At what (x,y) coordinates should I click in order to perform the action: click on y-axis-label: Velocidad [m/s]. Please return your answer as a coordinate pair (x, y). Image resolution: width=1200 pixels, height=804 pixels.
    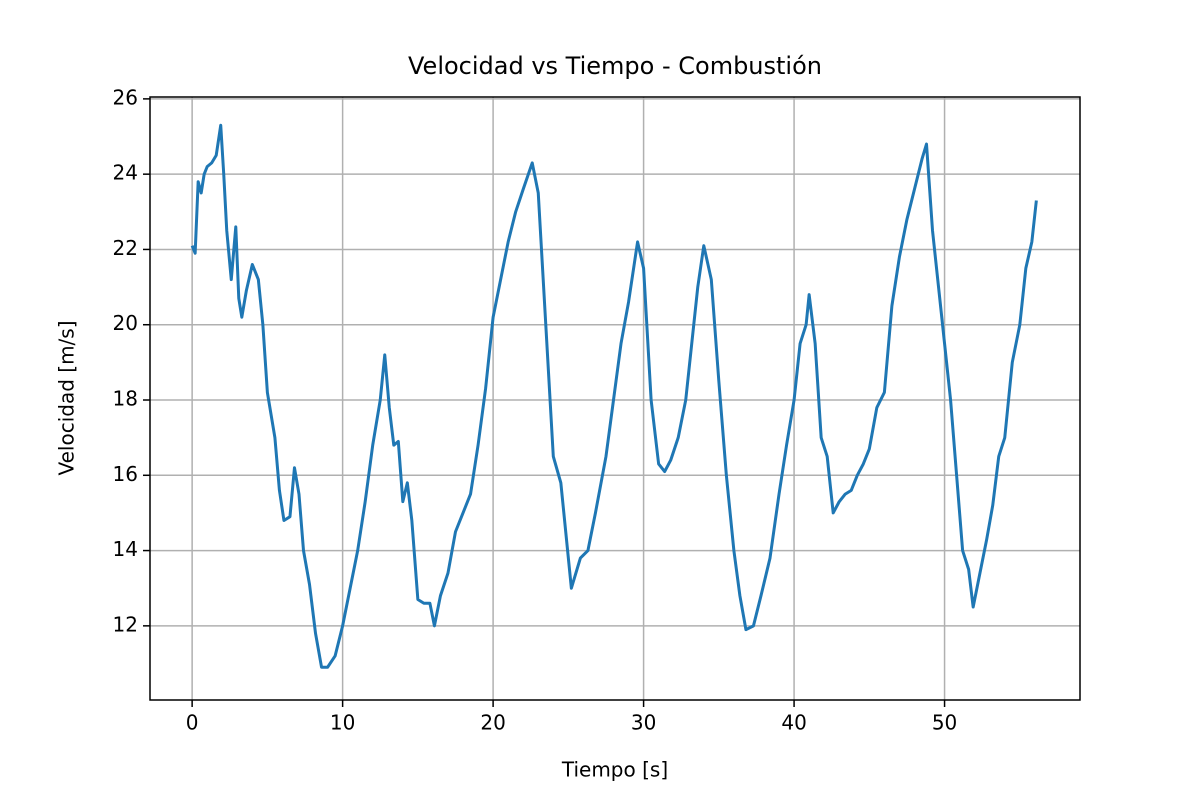
    Looking at the image, I should click on (67, 397).